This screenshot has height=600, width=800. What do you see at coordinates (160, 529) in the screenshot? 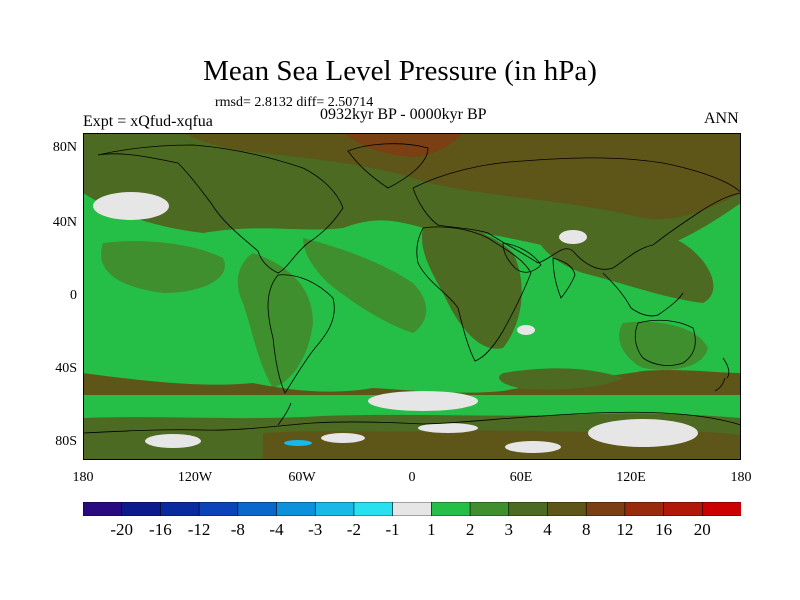
I see `colorbar-label: -16` at bounding box center [160, 529].